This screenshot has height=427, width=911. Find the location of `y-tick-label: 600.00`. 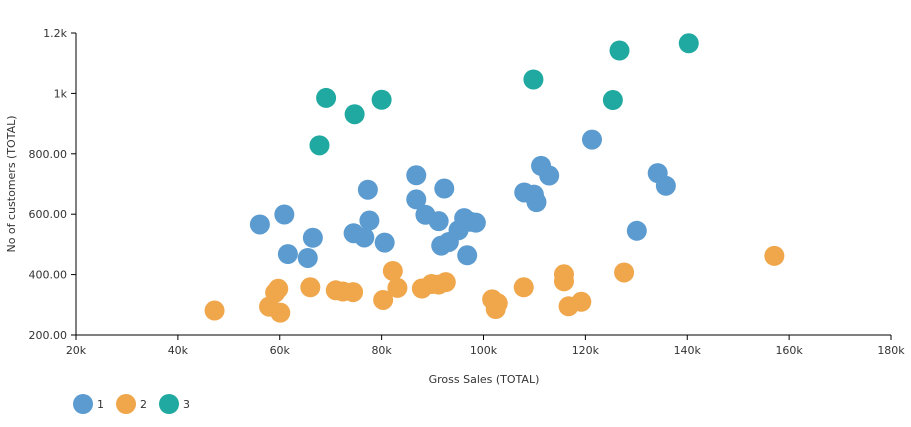

y-tick-label: 600.00 is located at coordinates (48, 214).